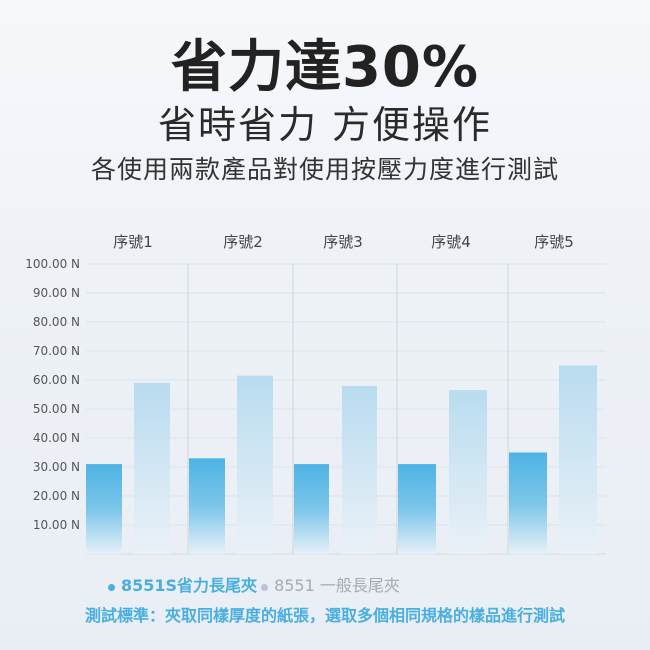  Describe the element at coordinates (56, 496) in the screenshot. I see `y-tick-label: 20.00 N` at that location.